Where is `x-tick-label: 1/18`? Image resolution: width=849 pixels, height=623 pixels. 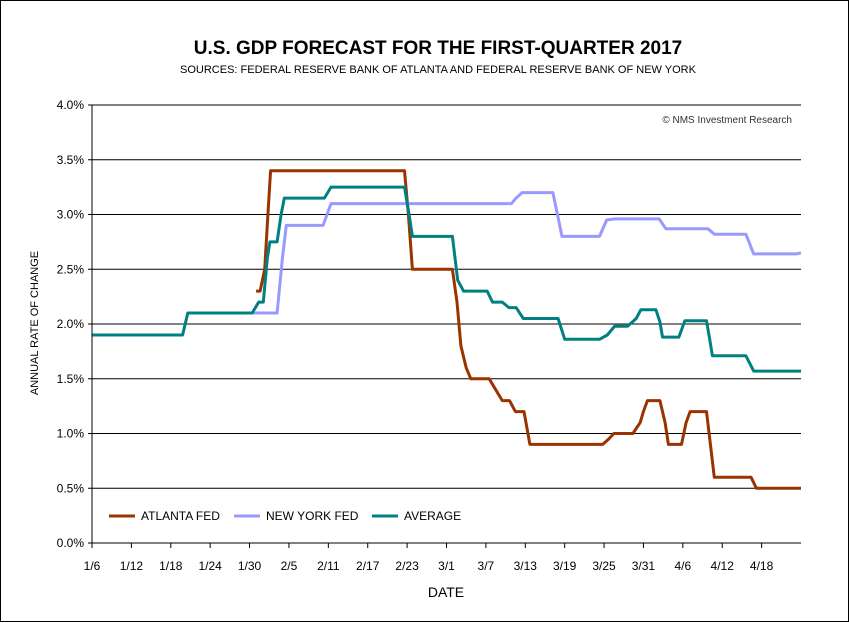
x-tick-label: 1/18 is located at coordinates (171, 566).